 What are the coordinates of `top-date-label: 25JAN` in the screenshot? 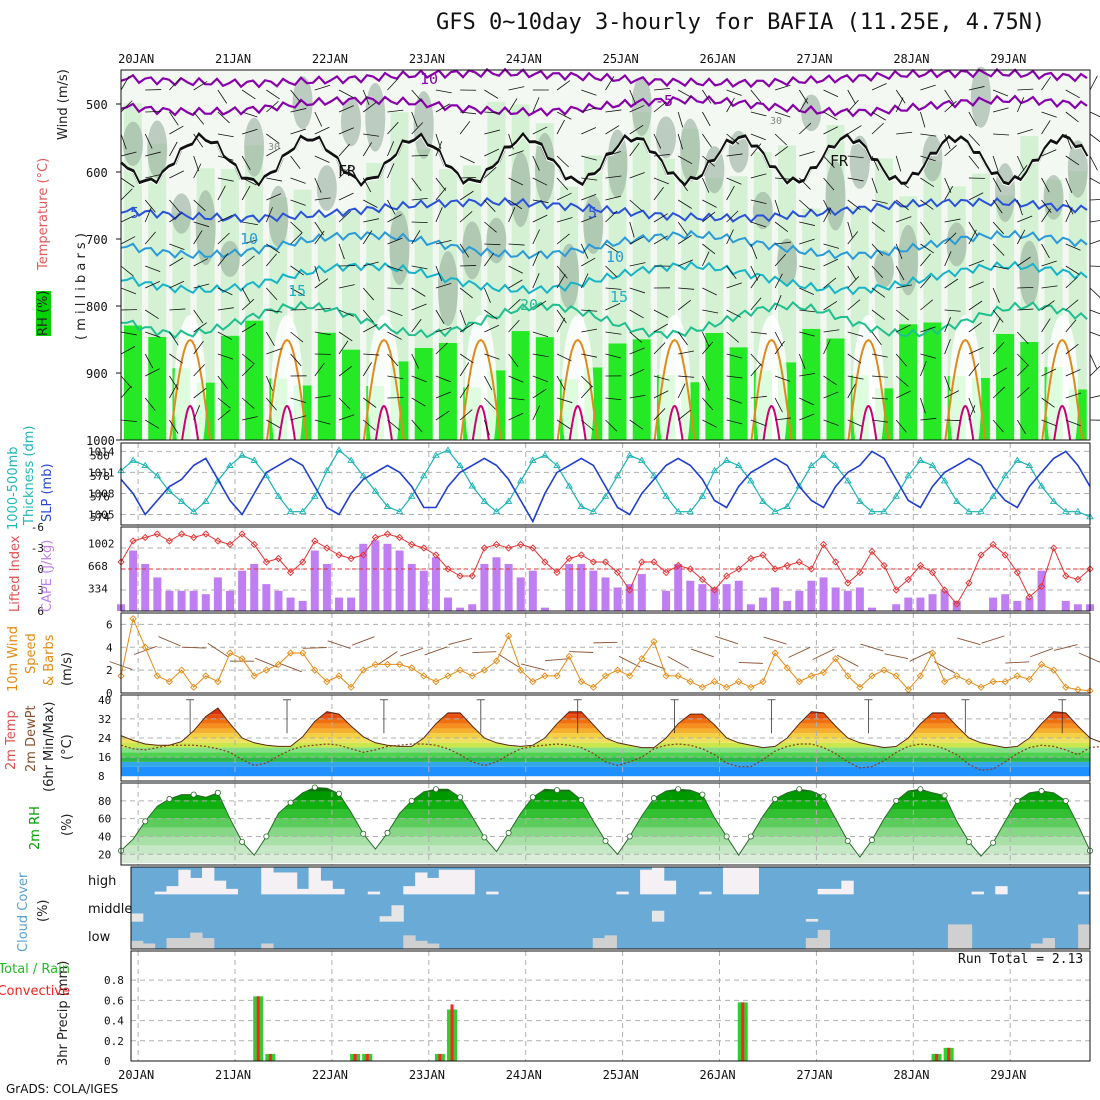 It's located at (621, 59).